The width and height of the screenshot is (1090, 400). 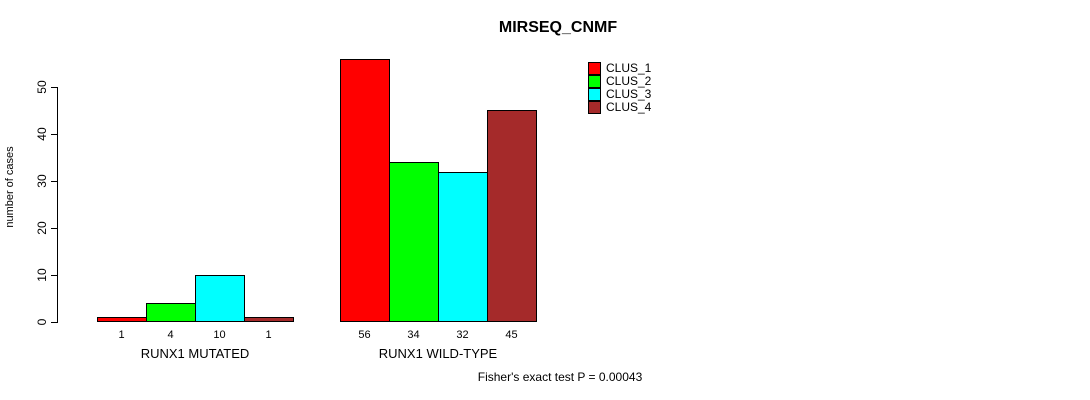 What do you see at coordinates (629, 107) in the screenshot?
I see `legend-label: CLUS_4` at bounding box center [629, 107].